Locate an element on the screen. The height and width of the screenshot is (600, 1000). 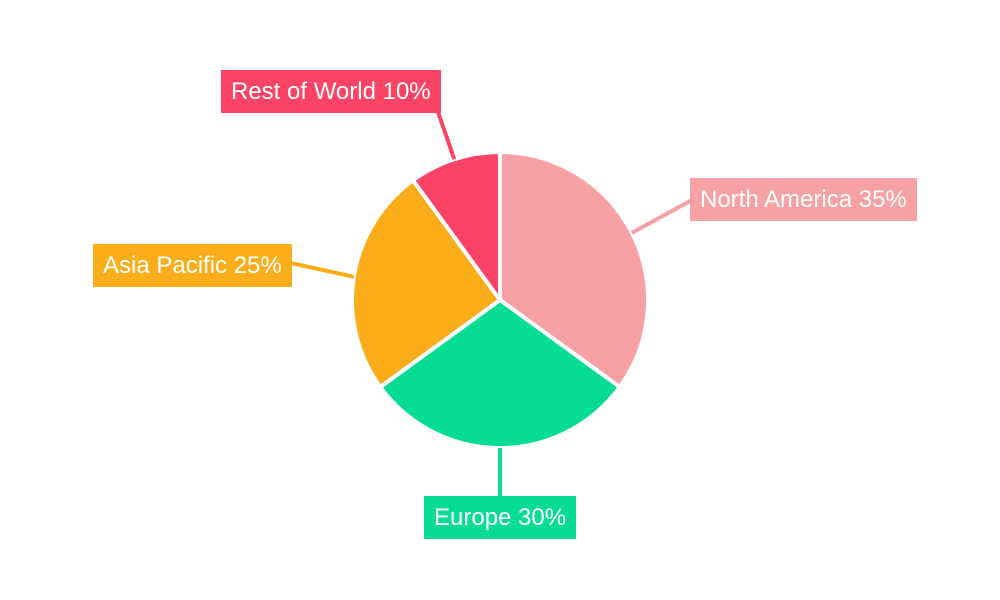
leader-line-asia-pacific is located at coordinates (322, 270).